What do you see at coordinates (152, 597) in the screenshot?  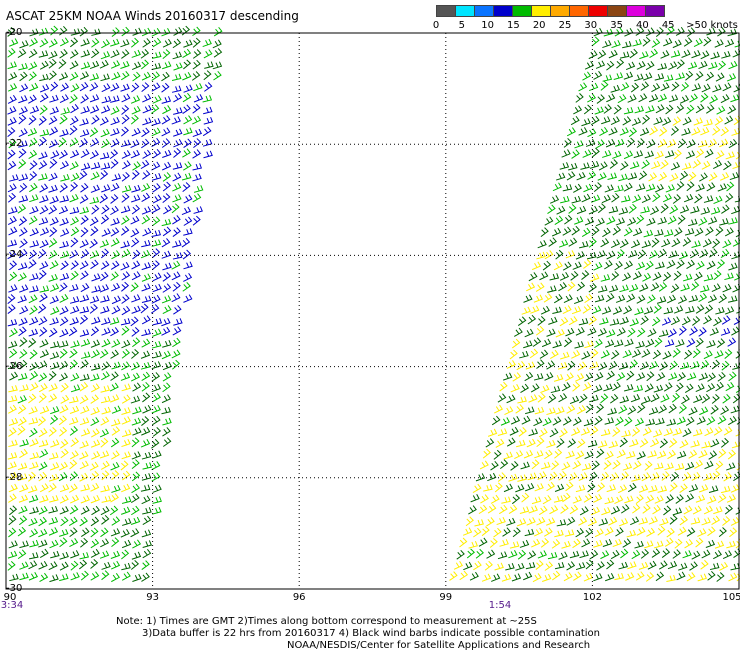 I see `longitude-label: 93` at bounding box center [152, 597].